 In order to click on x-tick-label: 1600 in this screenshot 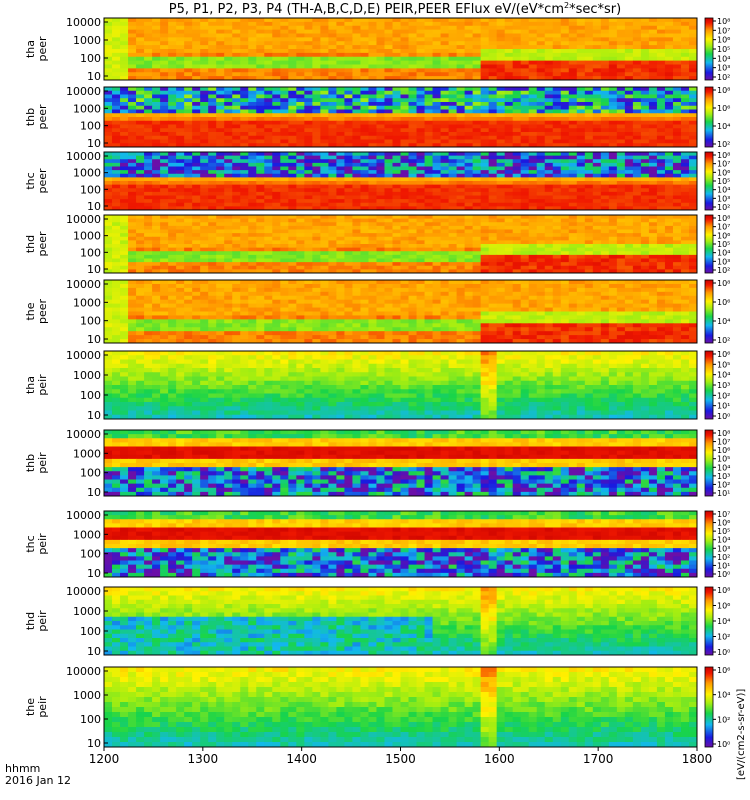, I will do `click(499, 759)`.